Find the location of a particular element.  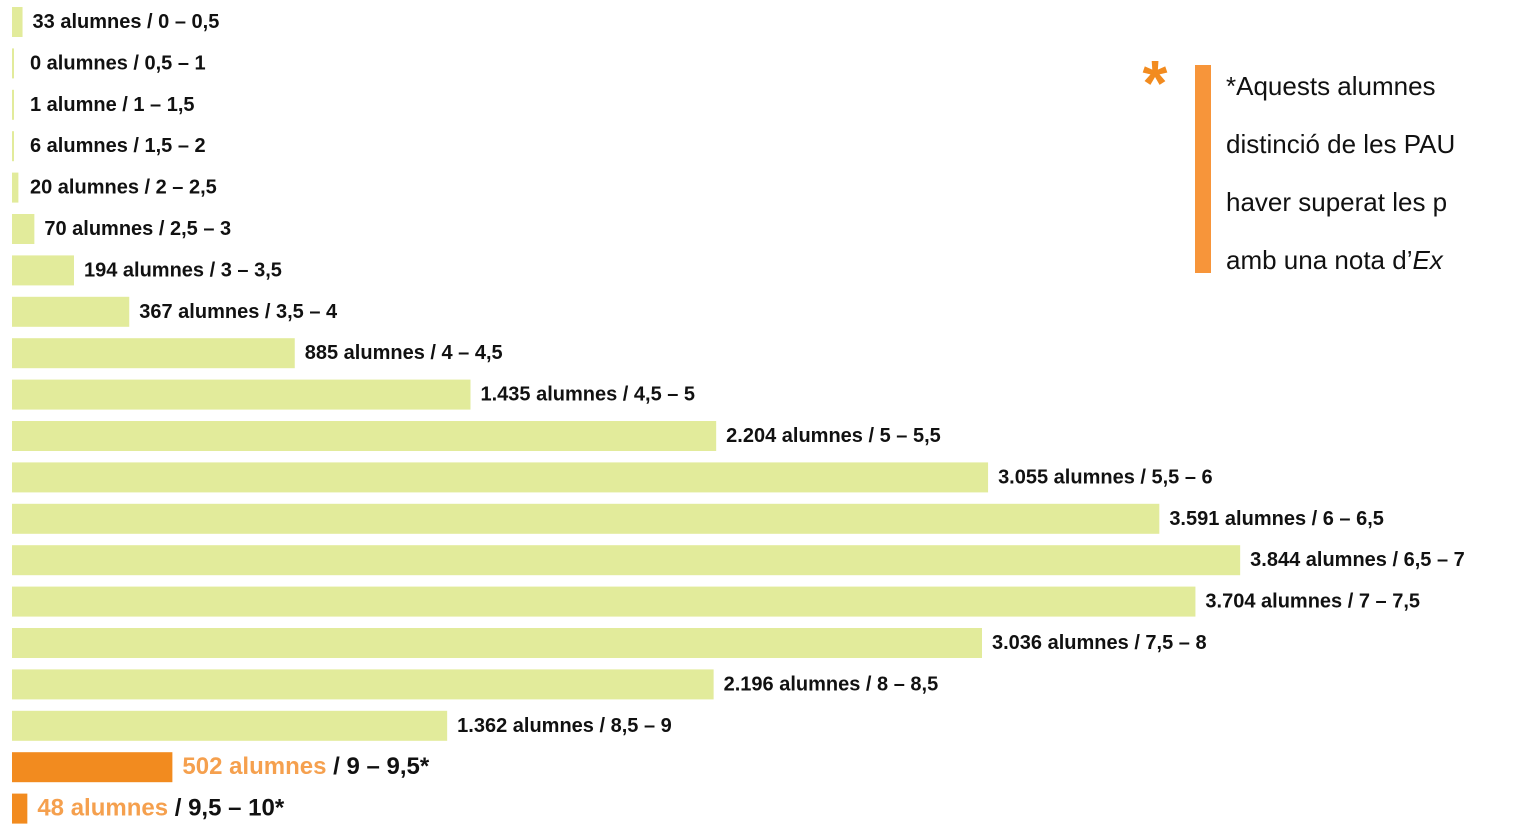

value-label: 3.591 alumnes is located at coordinates (1237, 519).